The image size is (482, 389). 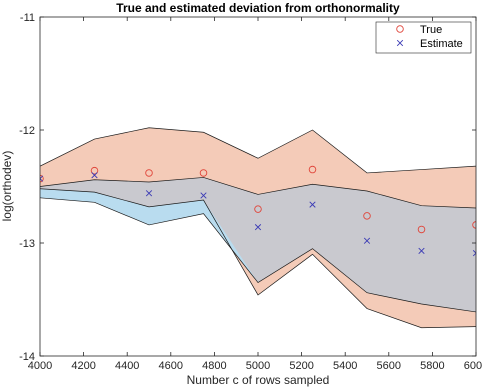 I want to click on x-tick-label-2: 4400, so click(x=127, y=366).